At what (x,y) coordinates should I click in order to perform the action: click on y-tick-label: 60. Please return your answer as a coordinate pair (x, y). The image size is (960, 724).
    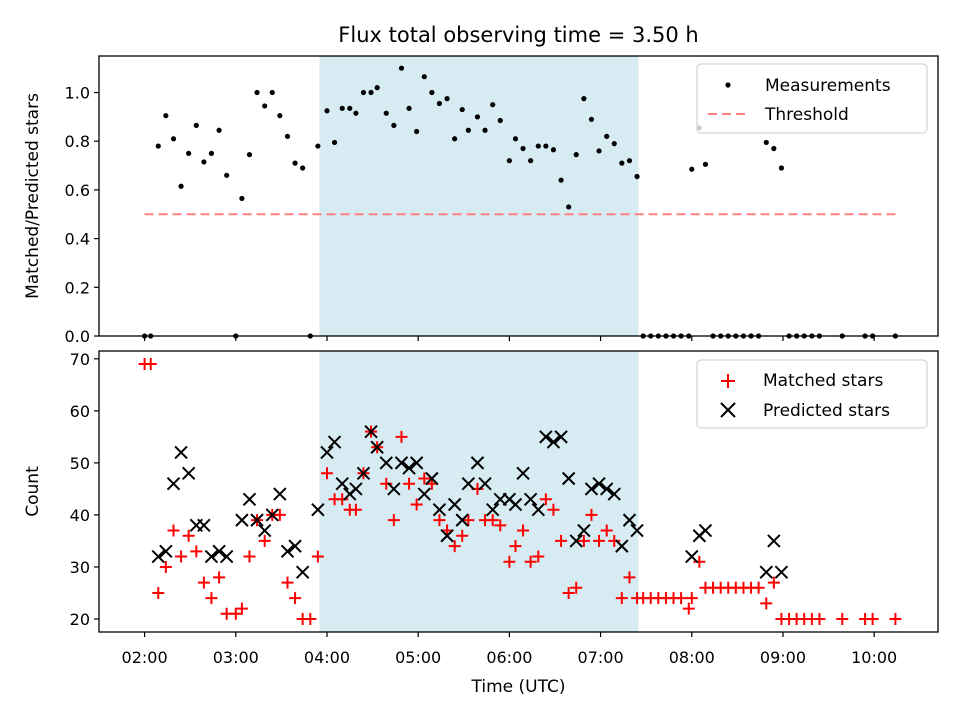
    Looking at the image, I should click on (80, 411).